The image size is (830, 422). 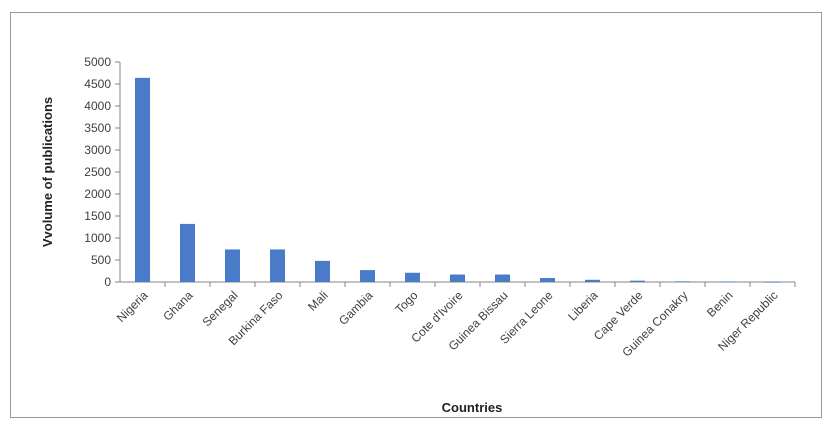 What do you see at coordinates (132, 306) in the screenshot?
I see `x-tick-label: Nigeria` at bounding box center [132, 306].